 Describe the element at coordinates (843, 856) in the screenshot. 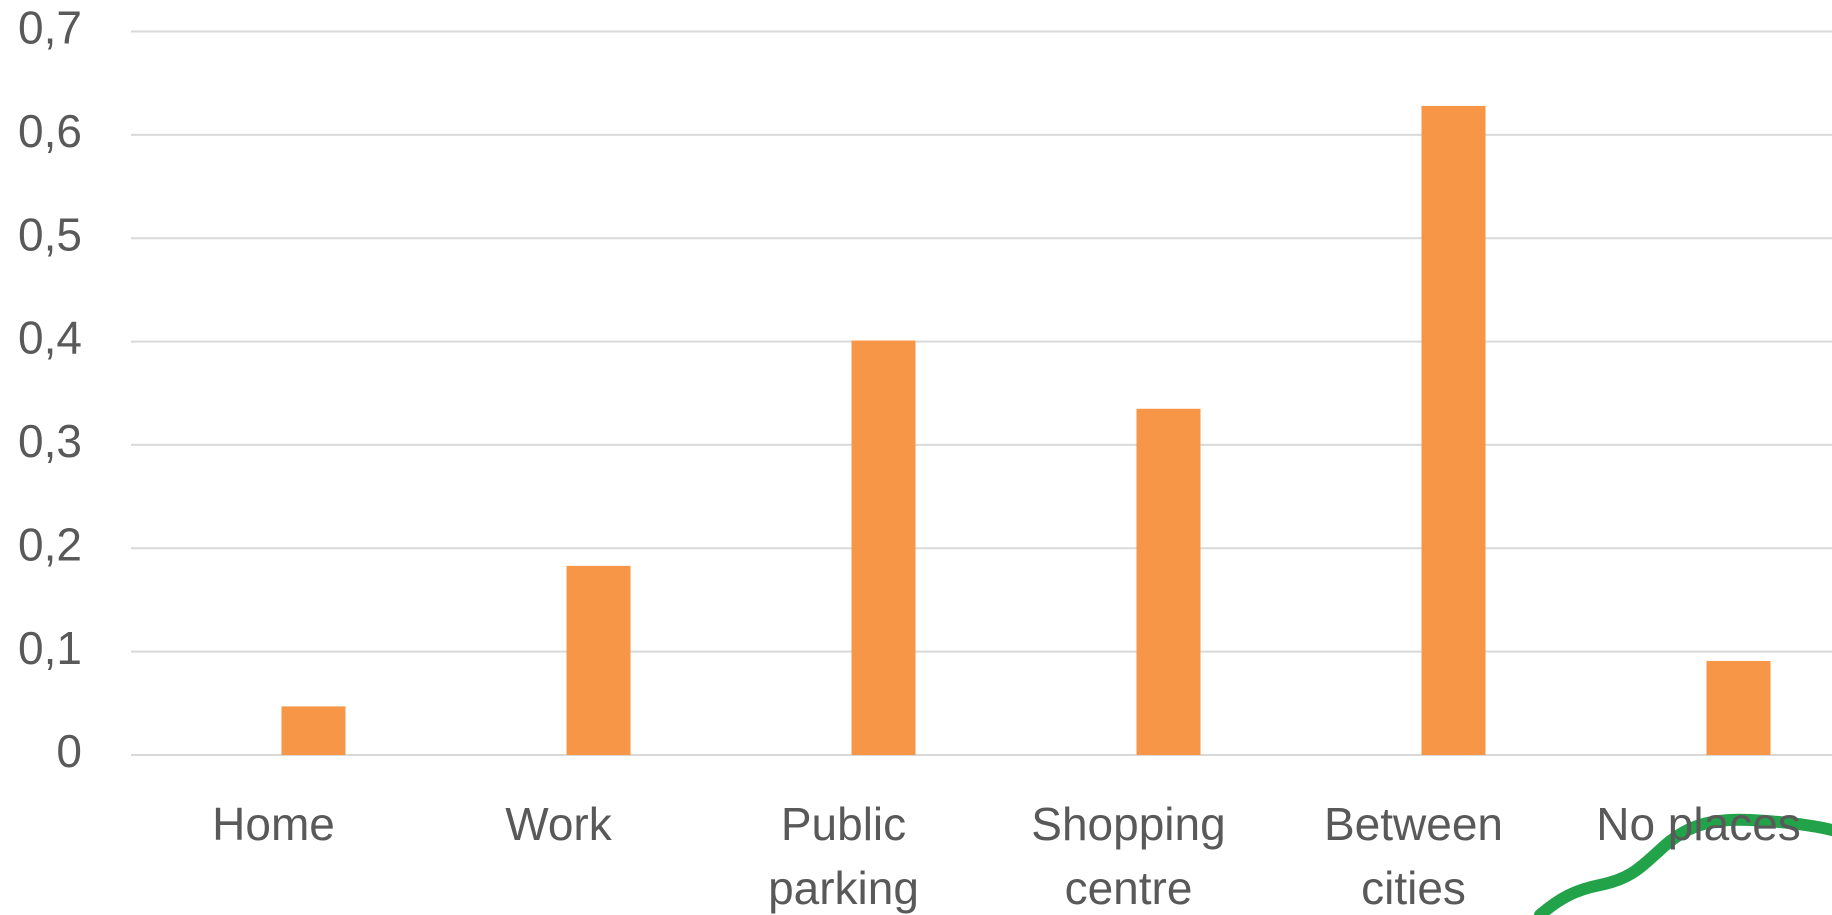

I see `x-tick-label: Public parking` at that location.